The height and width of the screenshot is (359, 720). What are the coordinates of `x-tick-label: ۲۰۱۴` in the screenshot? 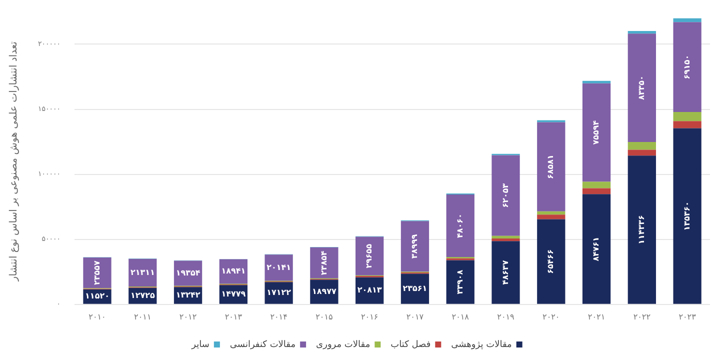 It's located at (279, 317).